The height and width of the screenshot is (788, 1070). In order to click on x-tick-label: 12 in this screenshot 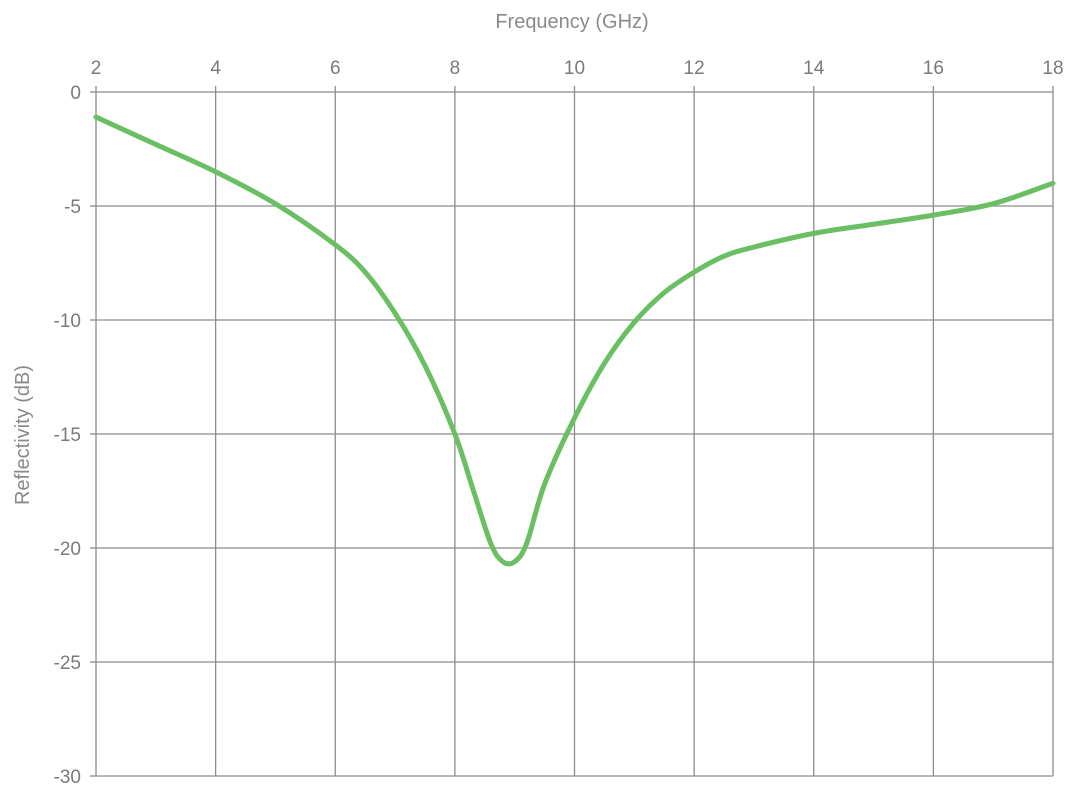, I will do `click(694, 68)`.